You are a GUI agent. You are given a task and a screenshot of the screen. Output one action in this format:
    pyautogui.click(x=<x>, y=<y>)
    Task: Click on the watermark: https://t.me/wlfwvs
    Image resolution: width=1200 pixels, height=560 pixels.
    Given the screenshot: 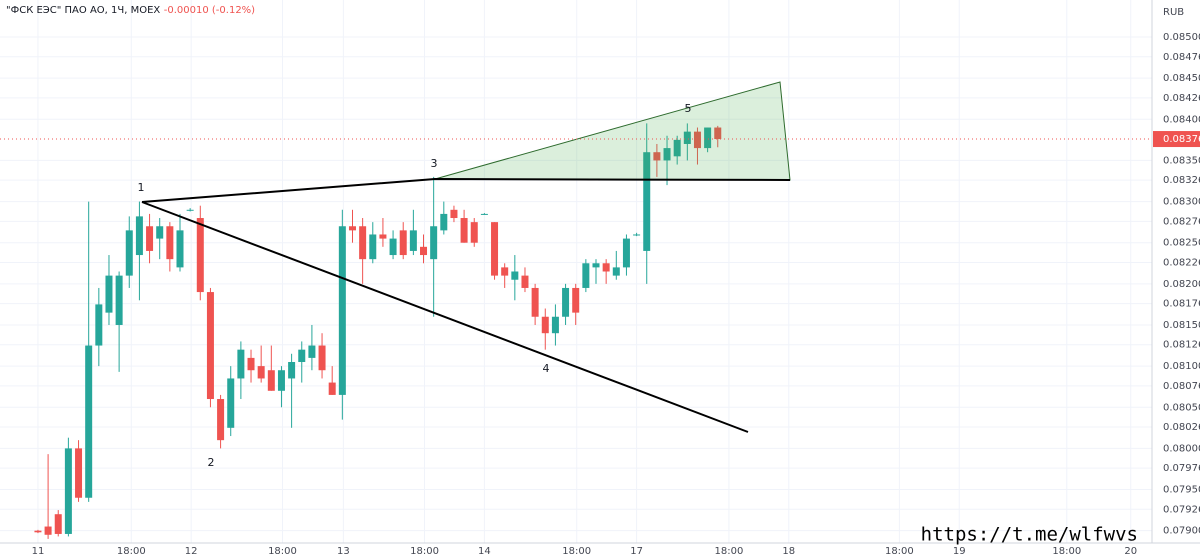 What is the action you would take?
    pyautogui.click(x=1029, y=535)
    